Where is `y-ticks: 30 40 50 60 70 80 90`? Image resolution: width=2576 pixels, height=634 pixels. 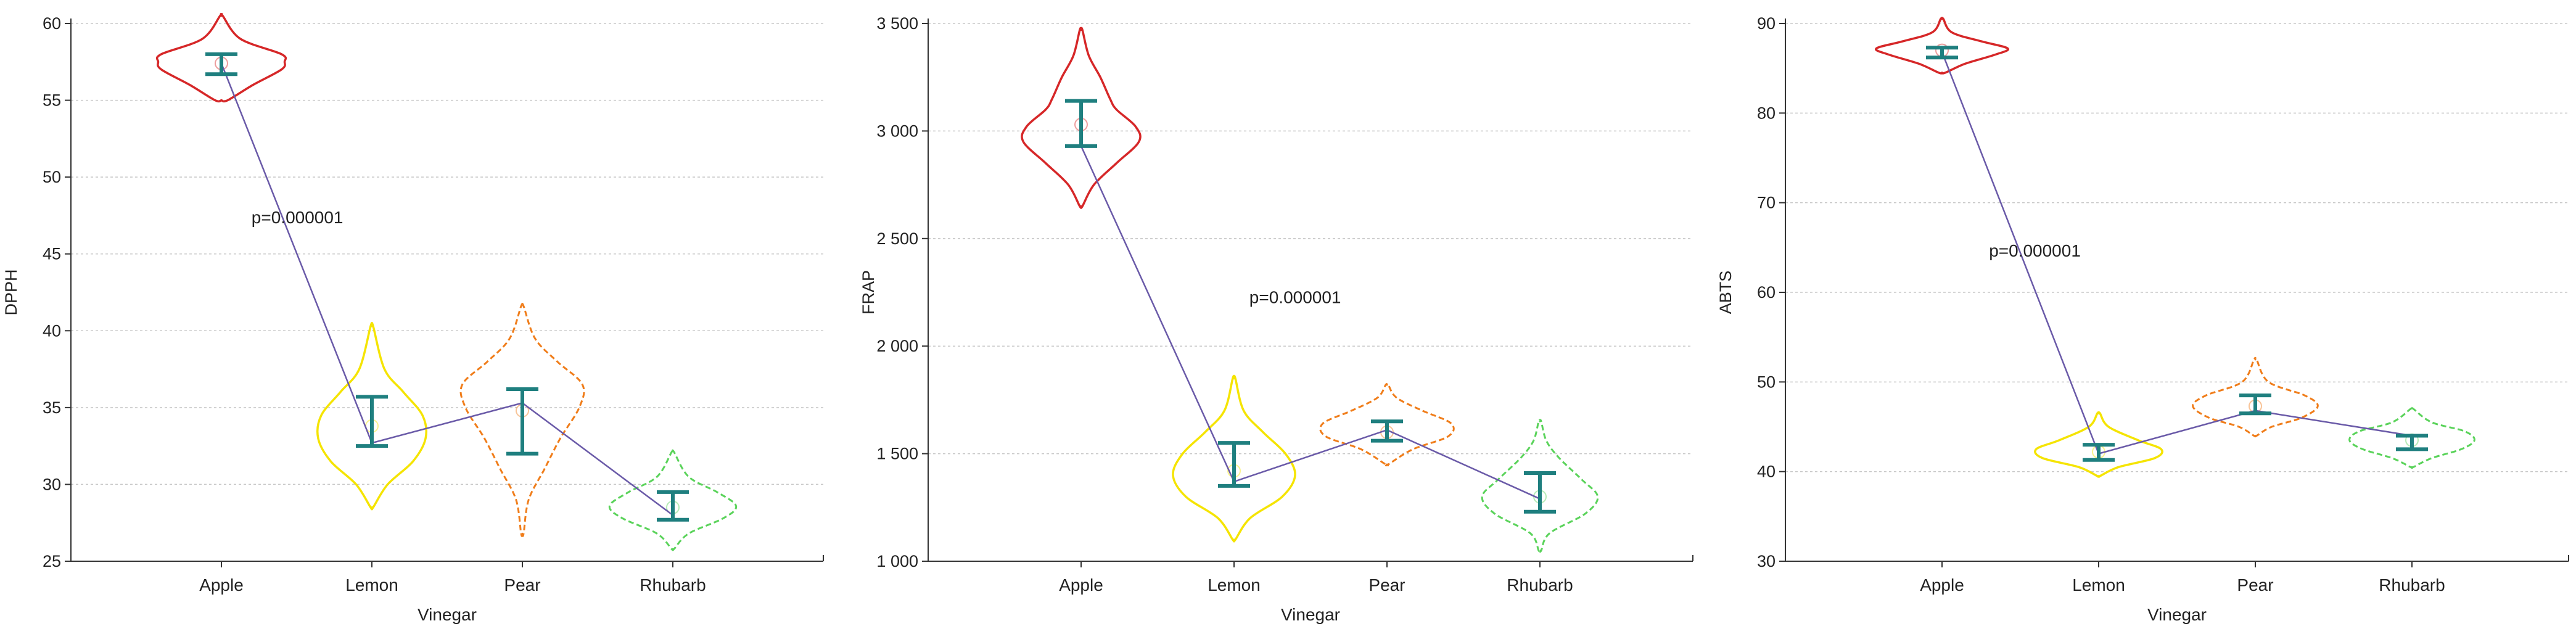 y-ticks: 30 40 50 60 70 80 90 is located at coordinates (1771, 292).